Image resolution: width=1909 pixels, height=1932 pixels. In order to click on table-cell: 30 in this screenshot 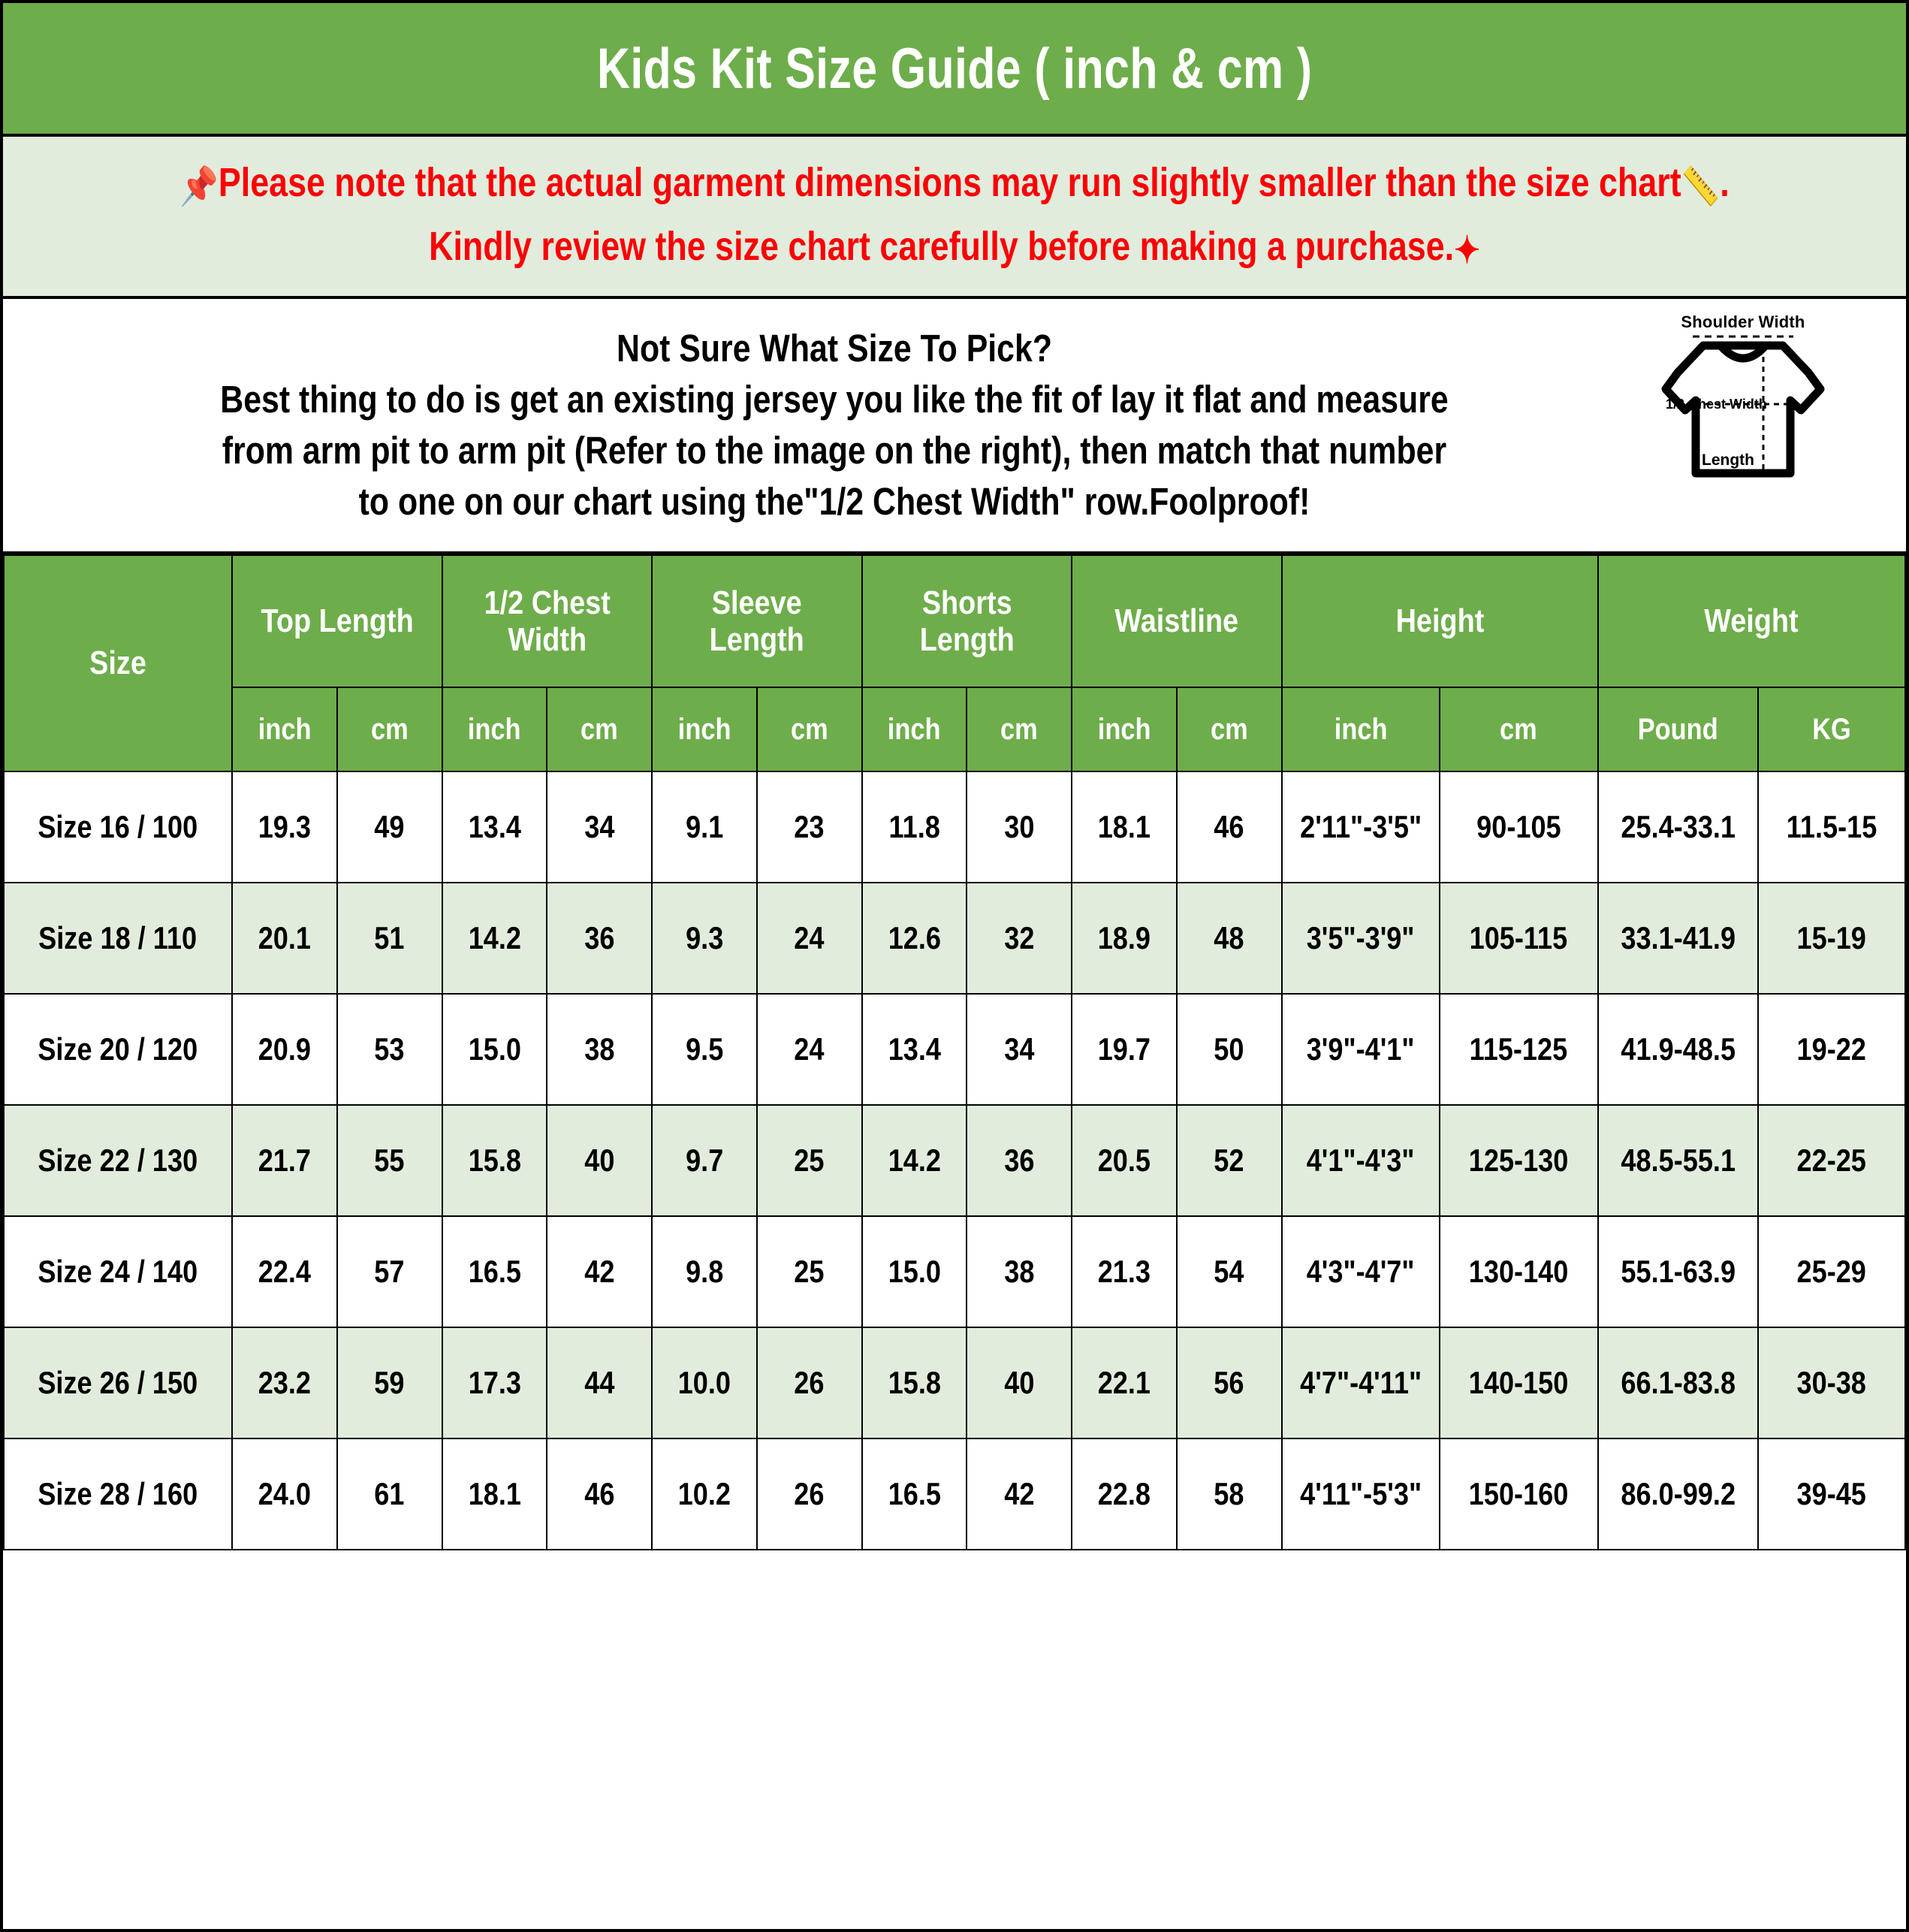, I will do `click(1019, 827)`.